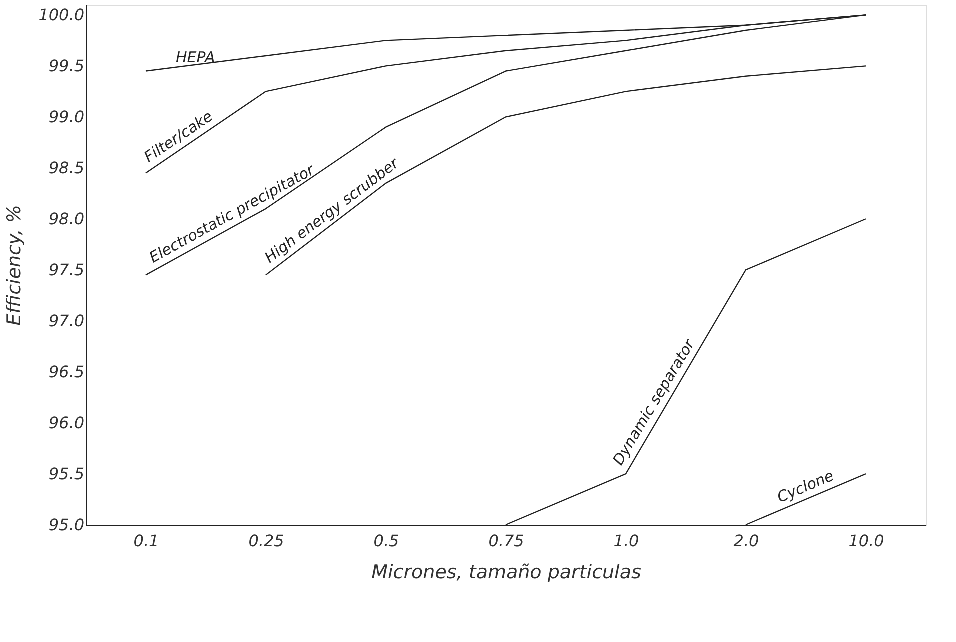 The height and width of the screenshot is (642, 956). I want to click on y-tick-label: 99.0, so click(66, 117).